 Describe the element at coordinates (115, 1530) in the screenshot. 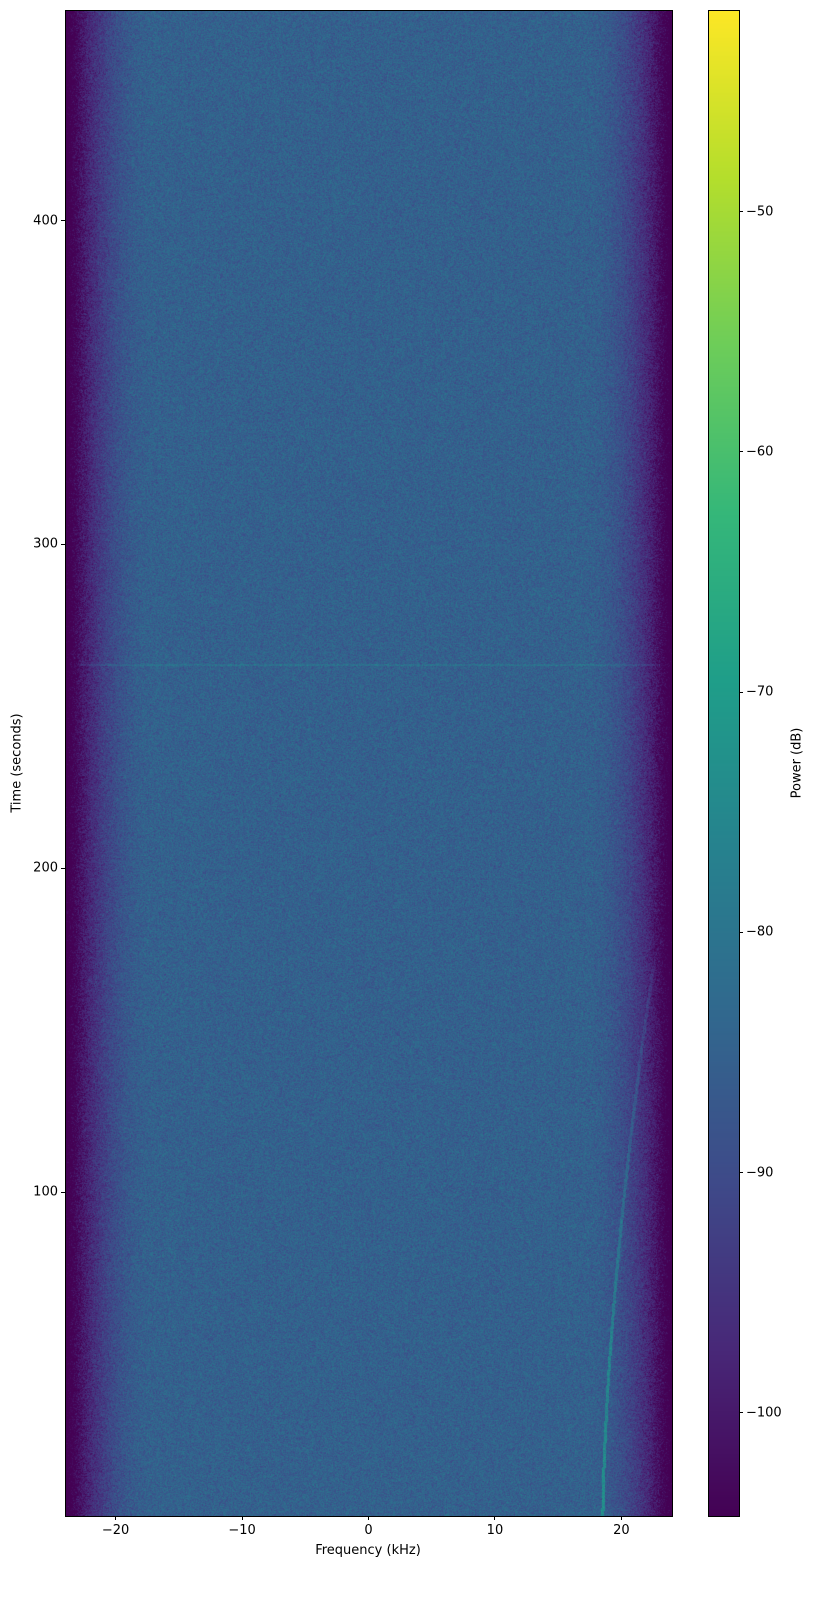

I see `x-tick-label: −20` at that location.